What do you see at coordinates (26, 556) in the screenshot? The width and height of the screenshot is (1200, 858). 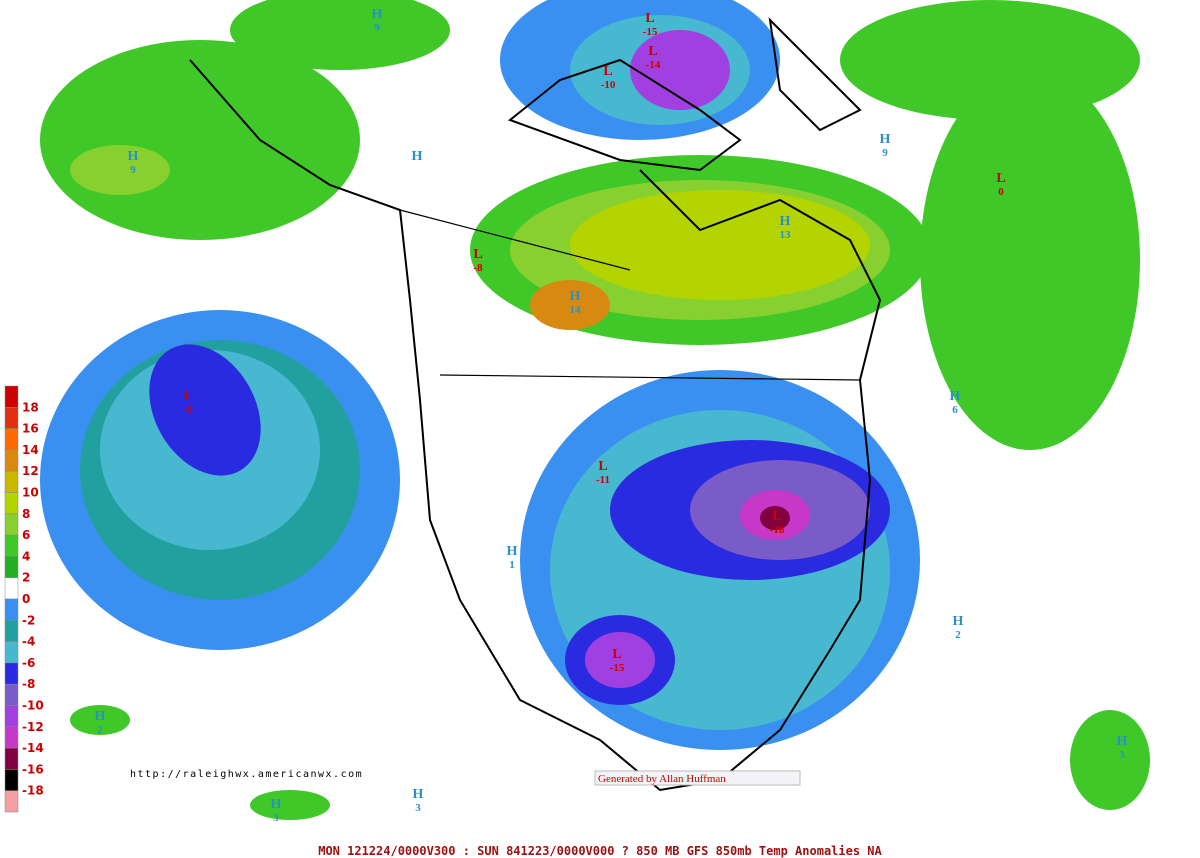 I see `legend-label: 4` at bounding box center [26, 556].